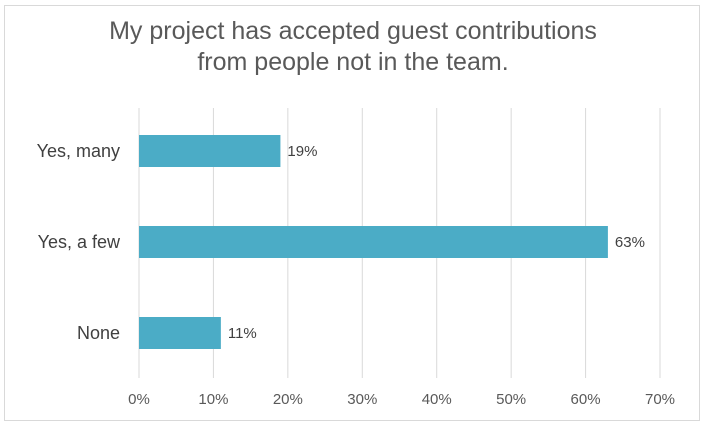  I want to click on x-tick-label: 70%, so click(660, 399).